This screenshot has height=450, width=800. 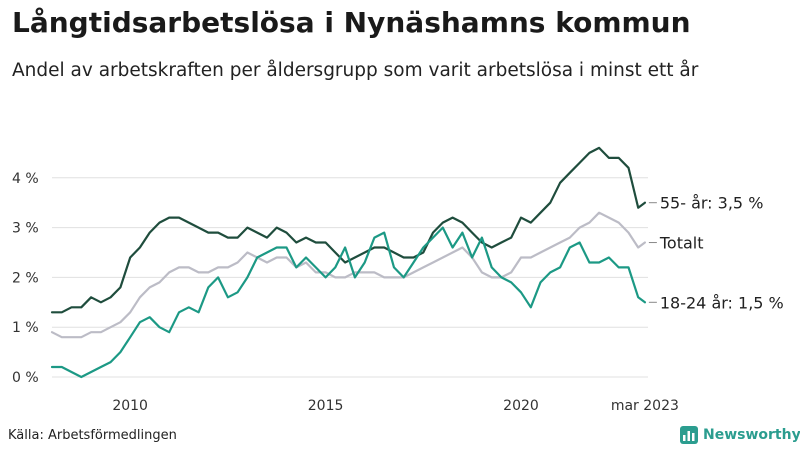 I want to click on y-tick-label: 1 %, so click(x=25, y=328).